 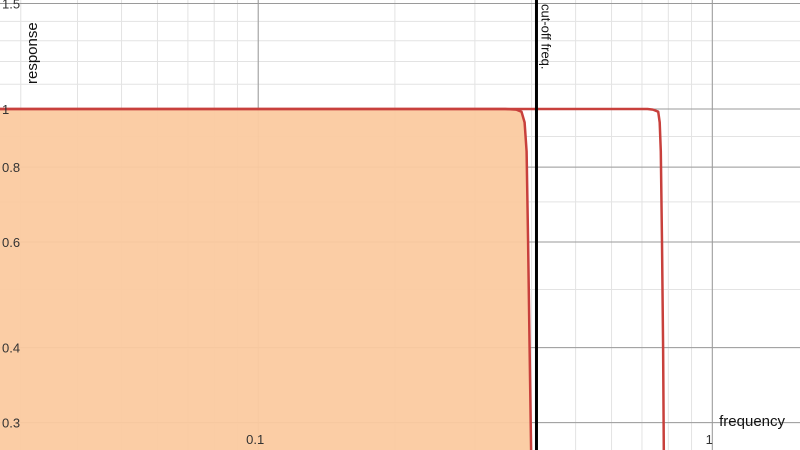 I want to click on cutoff-label: cut-off freq., so click(x=545, y=37).